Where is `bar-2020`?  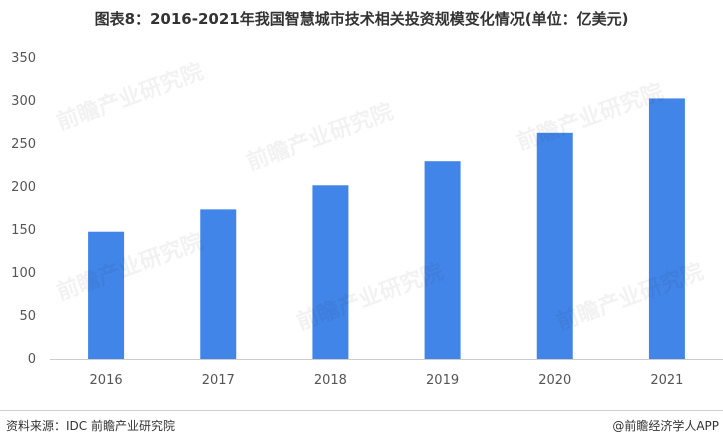 bar-2020 is located at coordinates (554, 245).